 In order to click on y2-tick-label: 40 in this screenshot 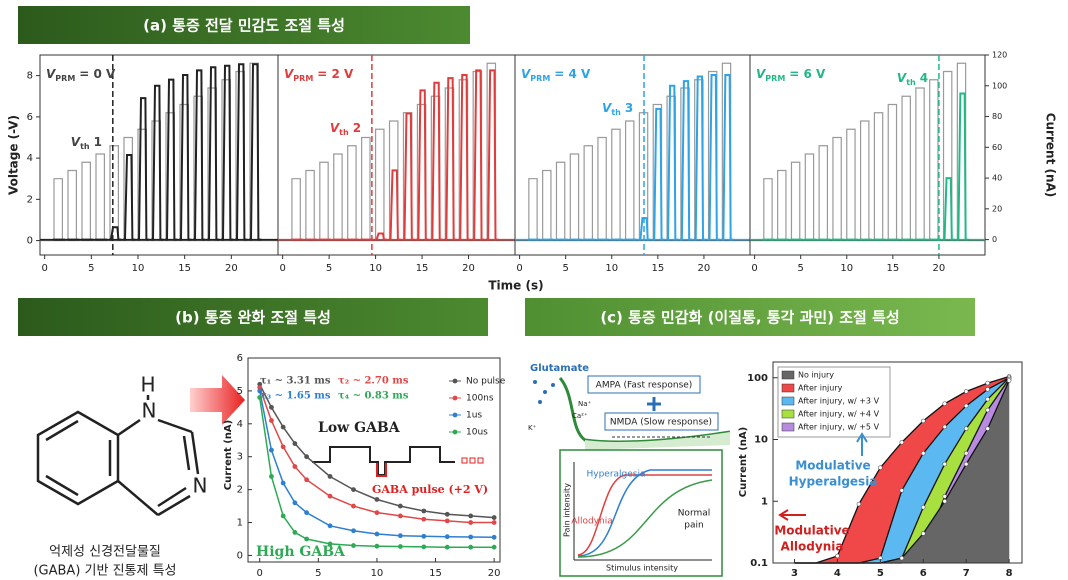, I will do `click(997, 178)`.